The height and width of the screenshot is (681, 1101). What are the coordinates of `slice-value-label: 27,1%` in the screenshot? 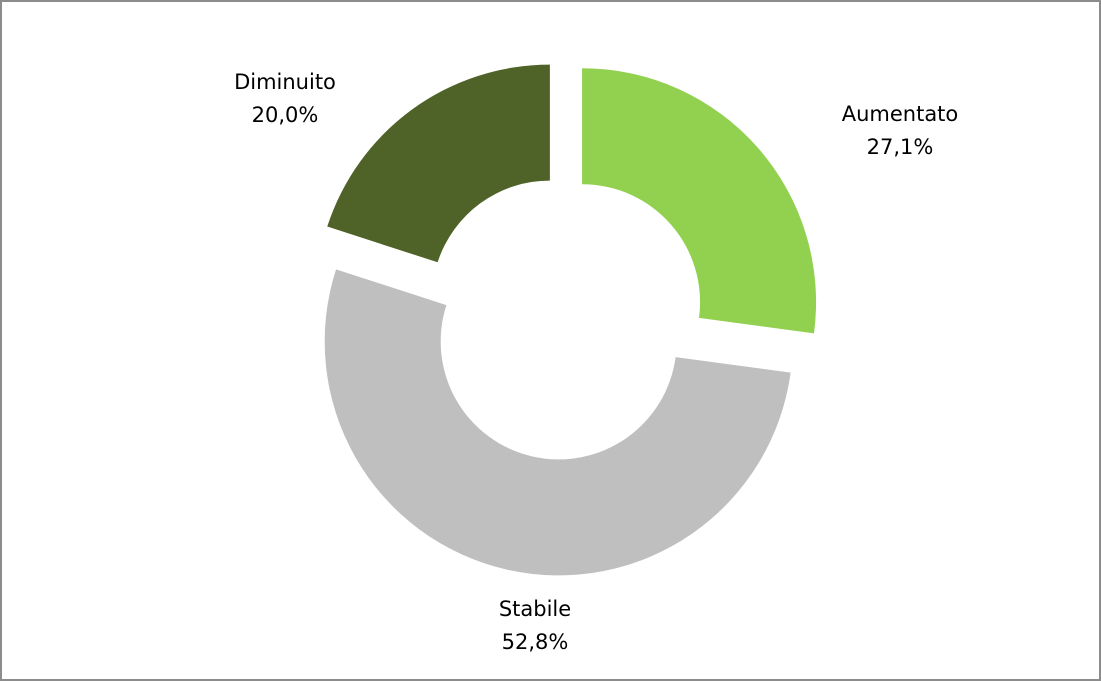 It's located at (900, 147).